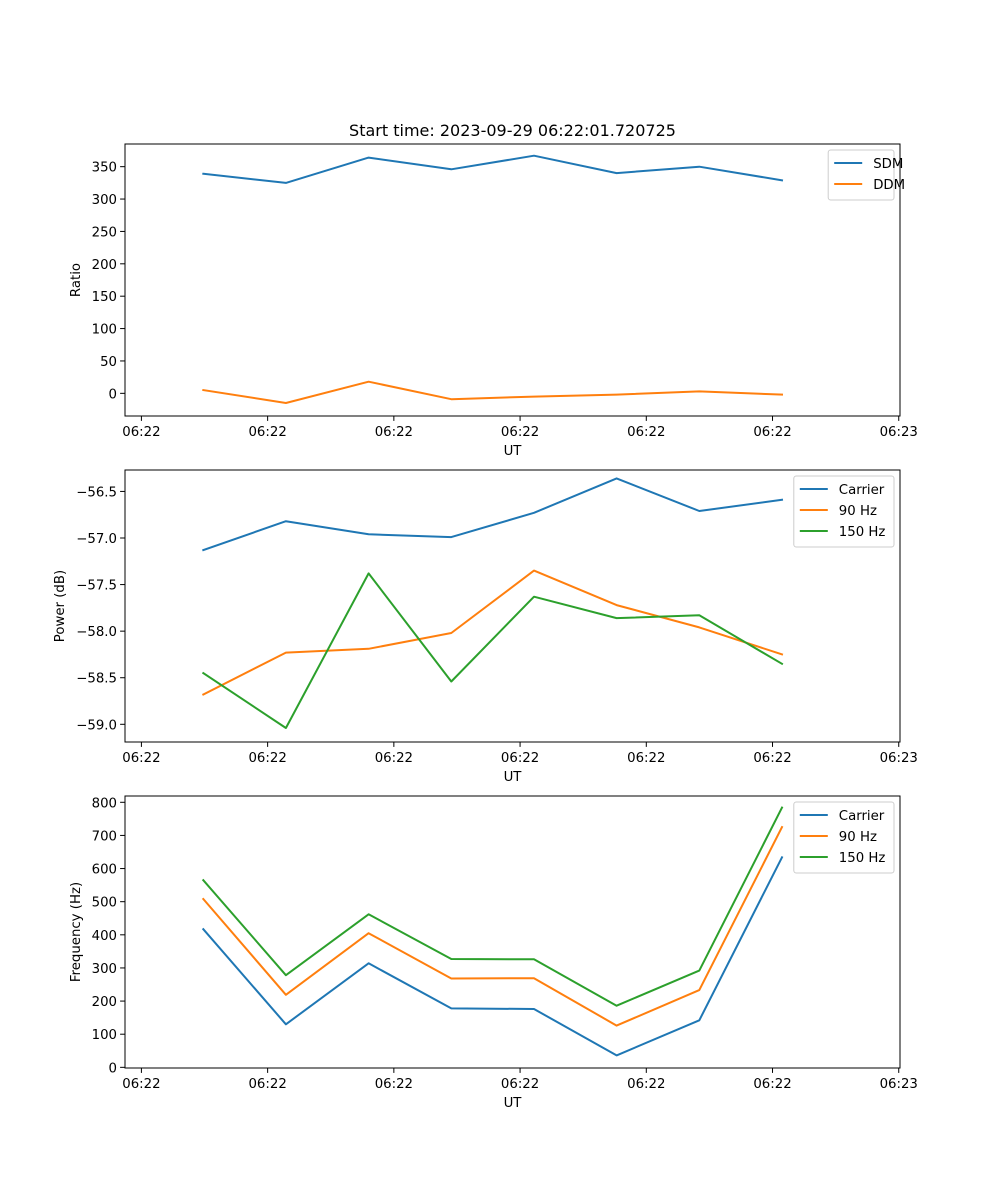 The height and width of the screenshot is (1200, 1000). I want to click on y-tick-label: 800, so click(104, 803).